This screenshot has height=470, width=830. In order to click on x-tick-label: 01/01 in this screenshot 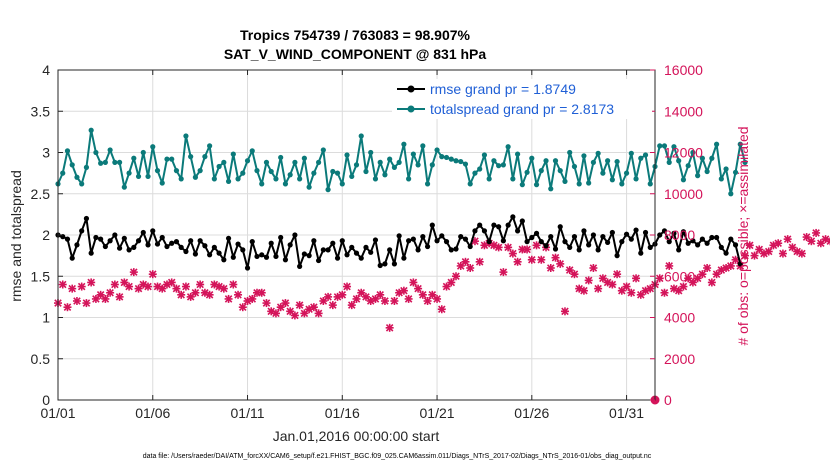, I will do `click(57, 413)`.